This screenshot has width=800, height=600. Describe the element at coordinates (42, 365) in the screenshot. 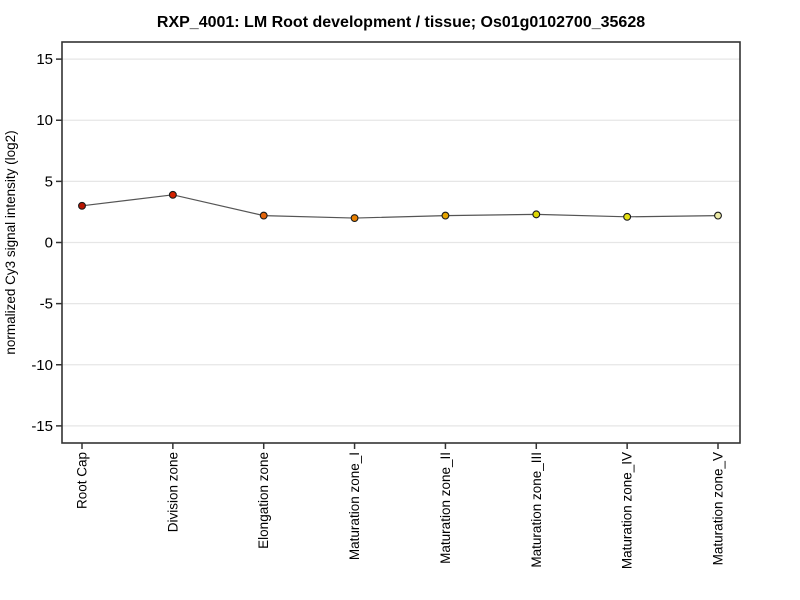

I see `y-tick-label: -10` at that location.